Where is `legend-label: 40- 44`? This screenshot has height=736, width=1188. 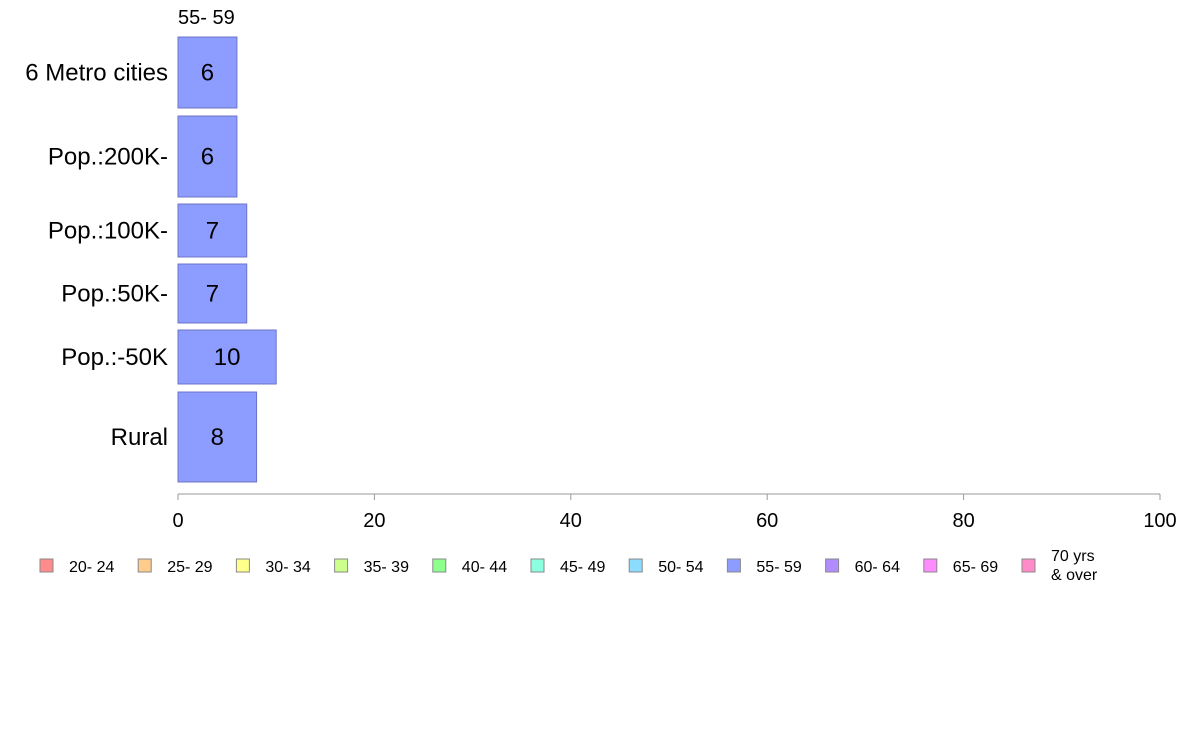 legend-label: 40- 44 is located at coordinates (484, 567).